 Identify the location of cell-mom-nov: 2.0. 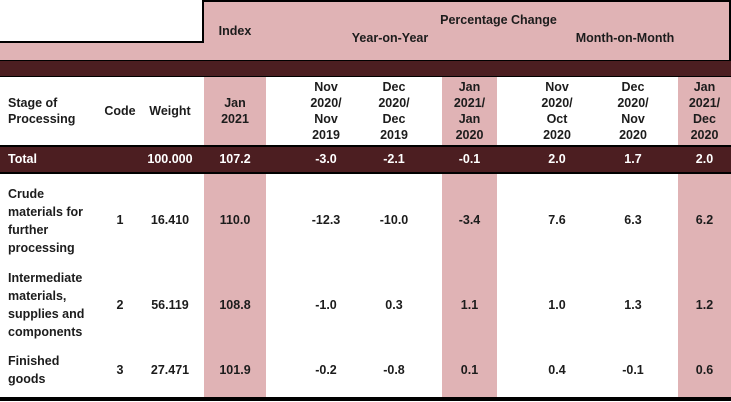
(557, 158).